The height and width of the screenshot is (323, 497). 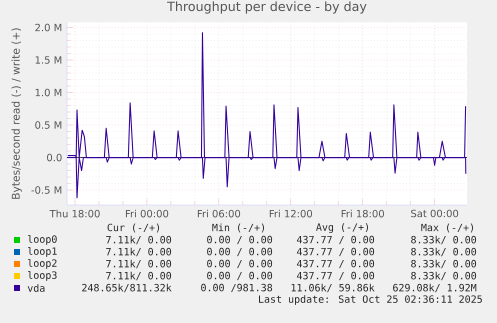 What do you see at coordinates (48, 28) in the screenshot?
I see `y-tick-label: 2.0 M` at bounding box center [48, 28].